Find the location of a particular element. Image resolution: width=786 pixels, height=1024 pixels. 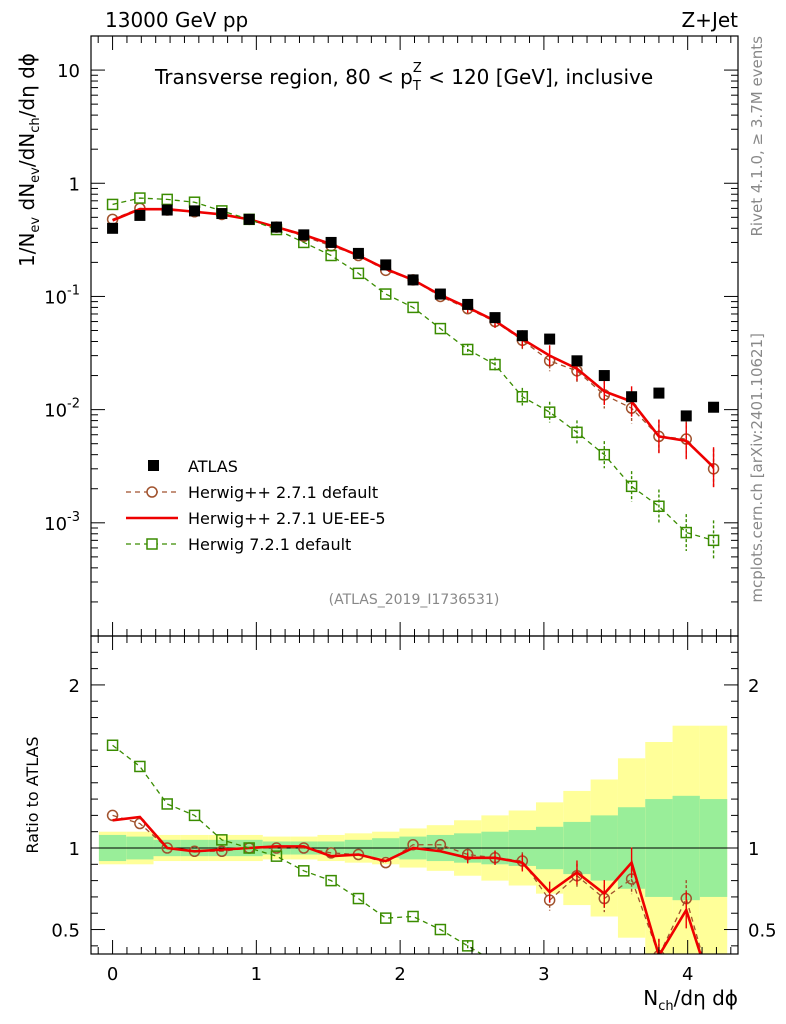

y-tick-label-main: 10⁻³ is located at coordinates (62, 522).